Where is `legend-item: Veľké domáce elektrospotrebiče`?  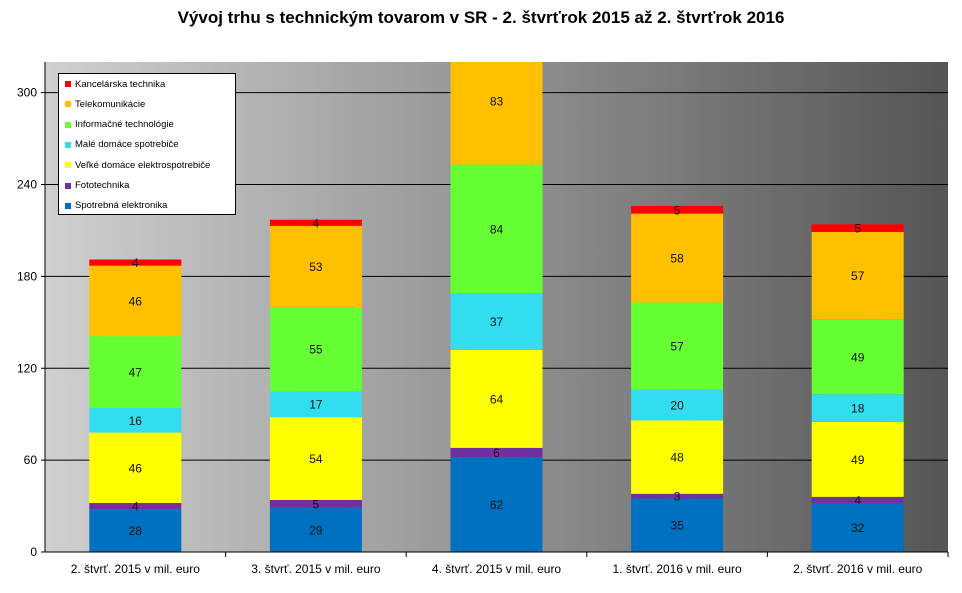
legend-item: Veľké domáce elektrospotrebiče is located at coordinates (137, 165).